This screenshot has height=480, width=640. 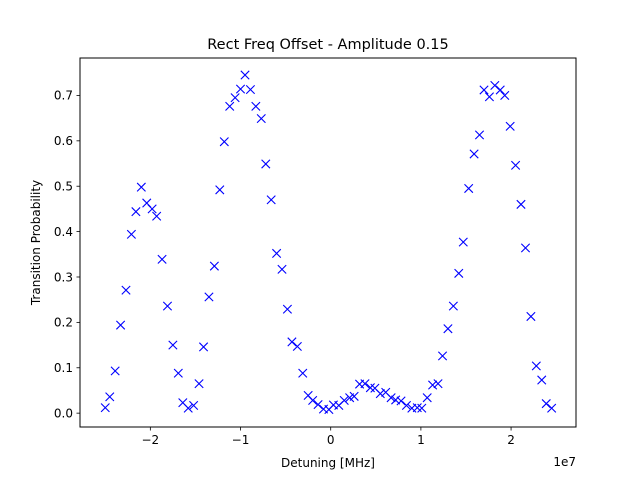 I want to click on chart-title: Rect Freq Offset - Amplitude 0.15, so click(x=328, y=45).